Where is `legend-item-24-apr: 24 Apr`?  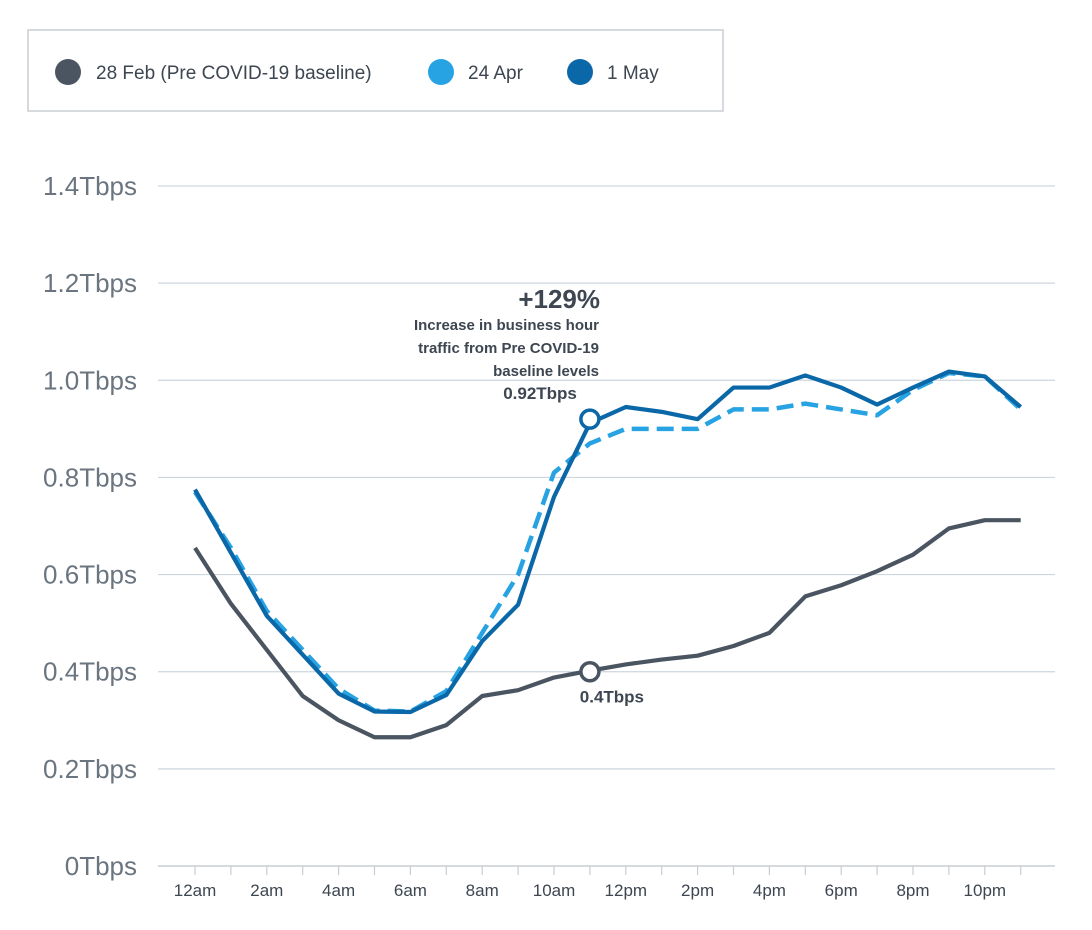 legend-item-24-apr: 24 Apr is located at coordinates (476, 72).